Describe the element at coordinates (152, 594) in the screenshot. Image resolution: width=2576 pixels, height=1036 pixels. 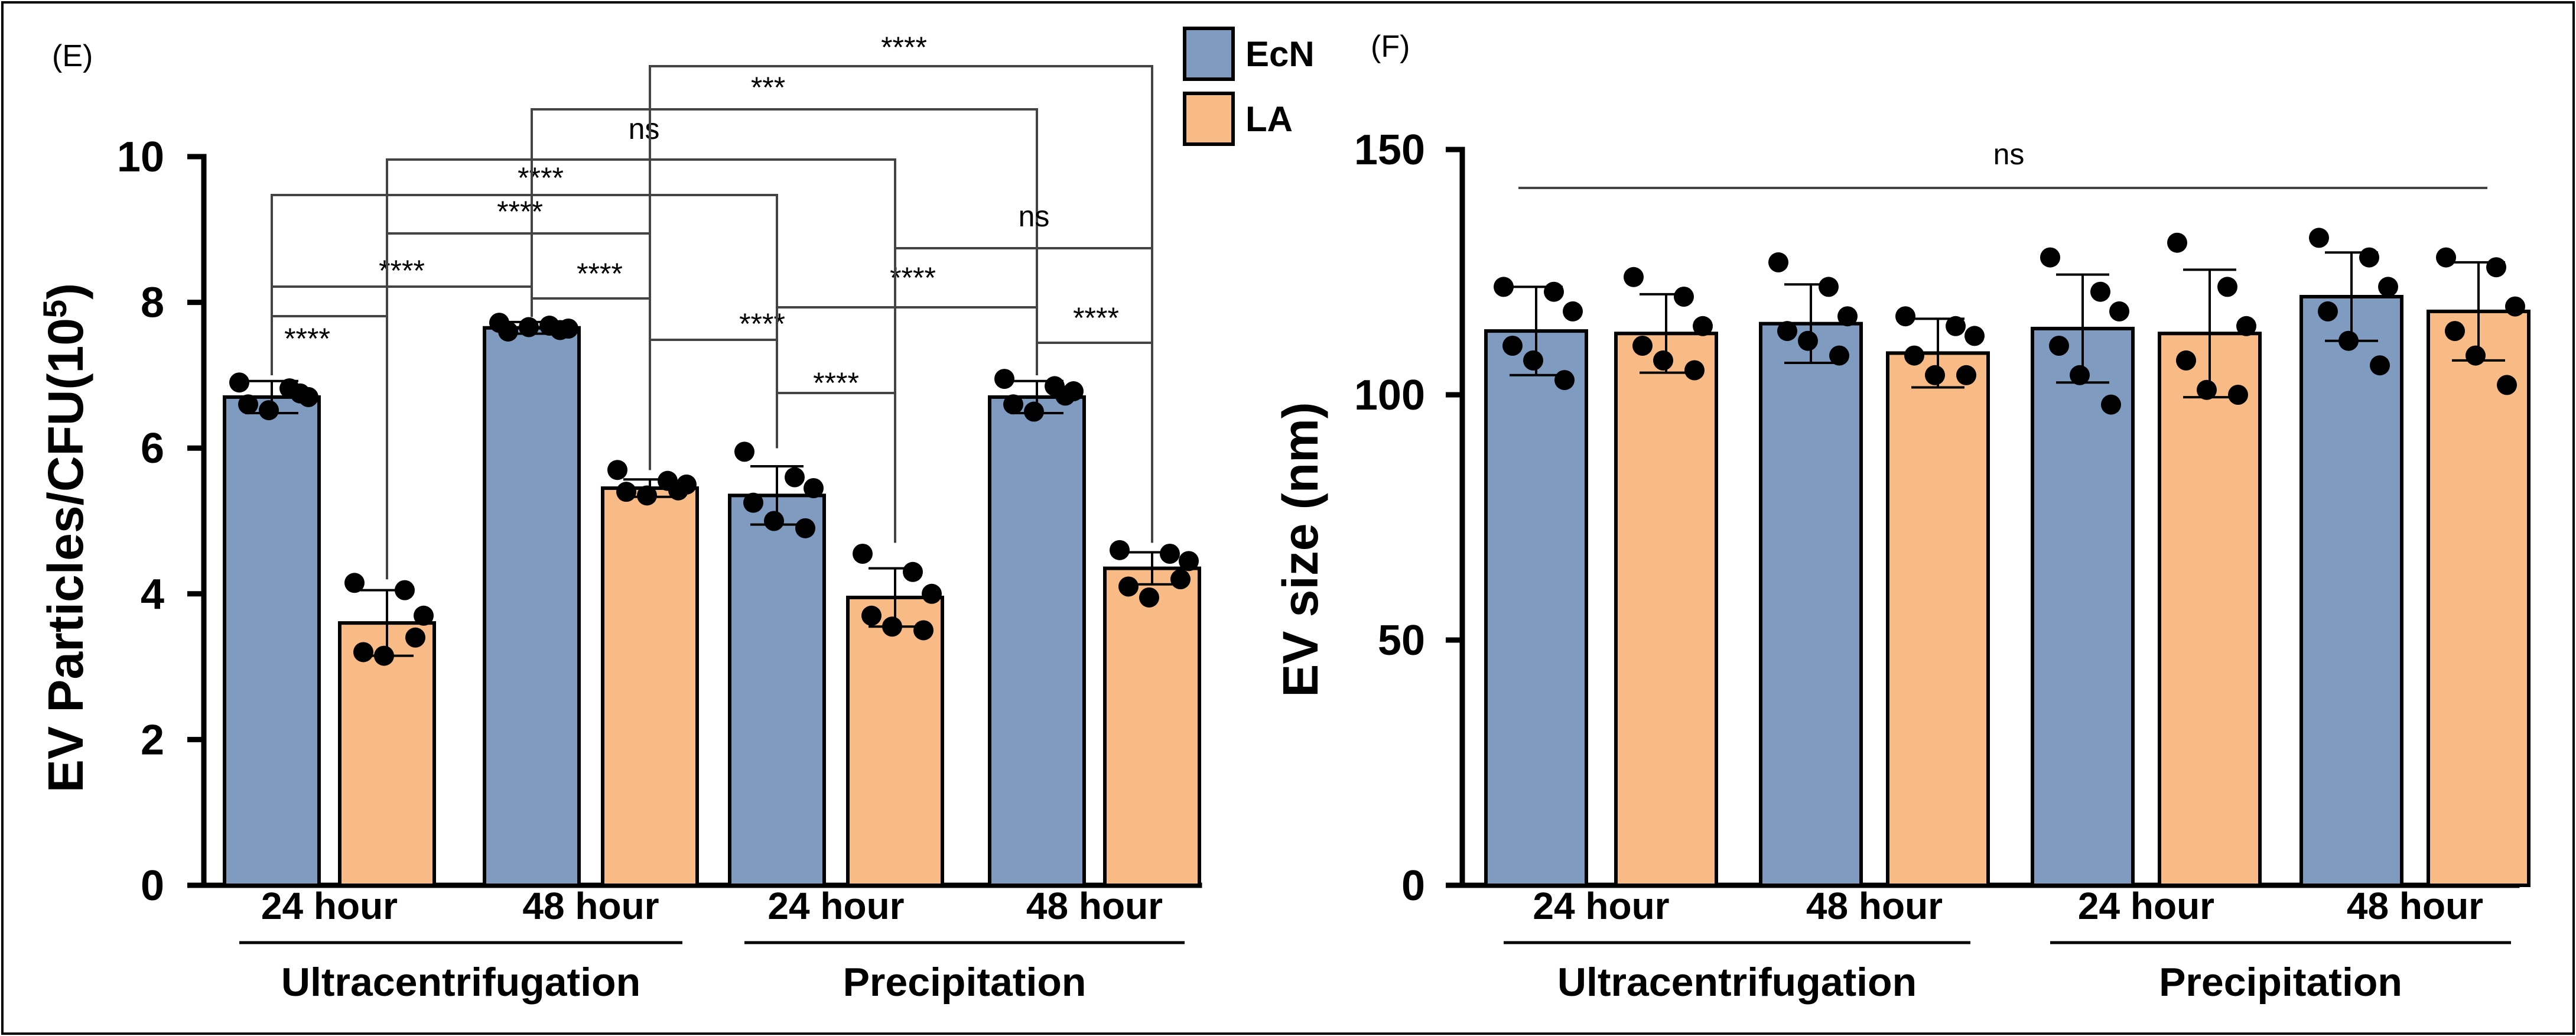
I see `y-tick-label: 4` at that location.